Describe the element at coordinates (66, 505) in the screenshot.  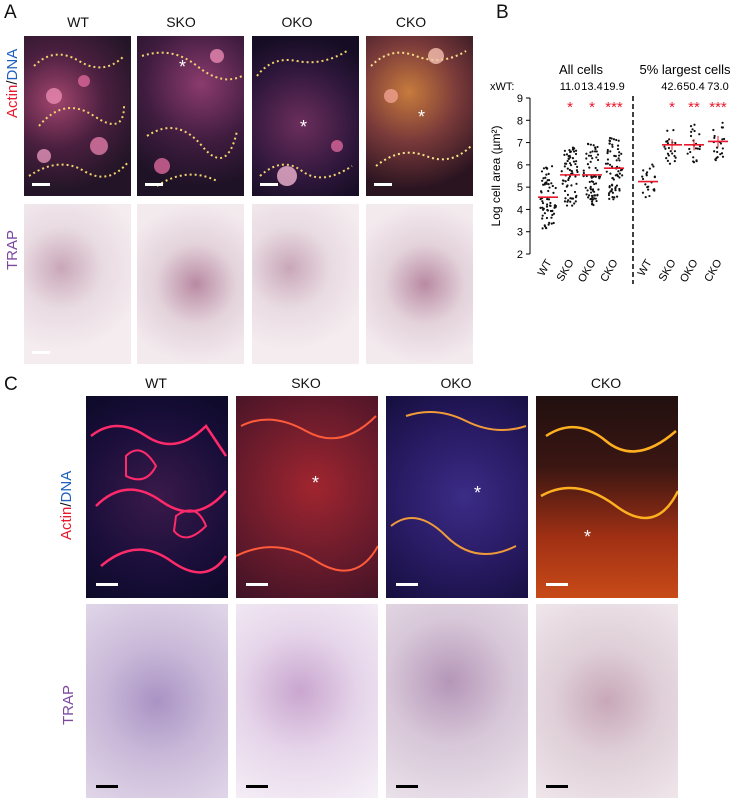
I see `panel-c-actin-dna-label: Actin/DNA` at that location.